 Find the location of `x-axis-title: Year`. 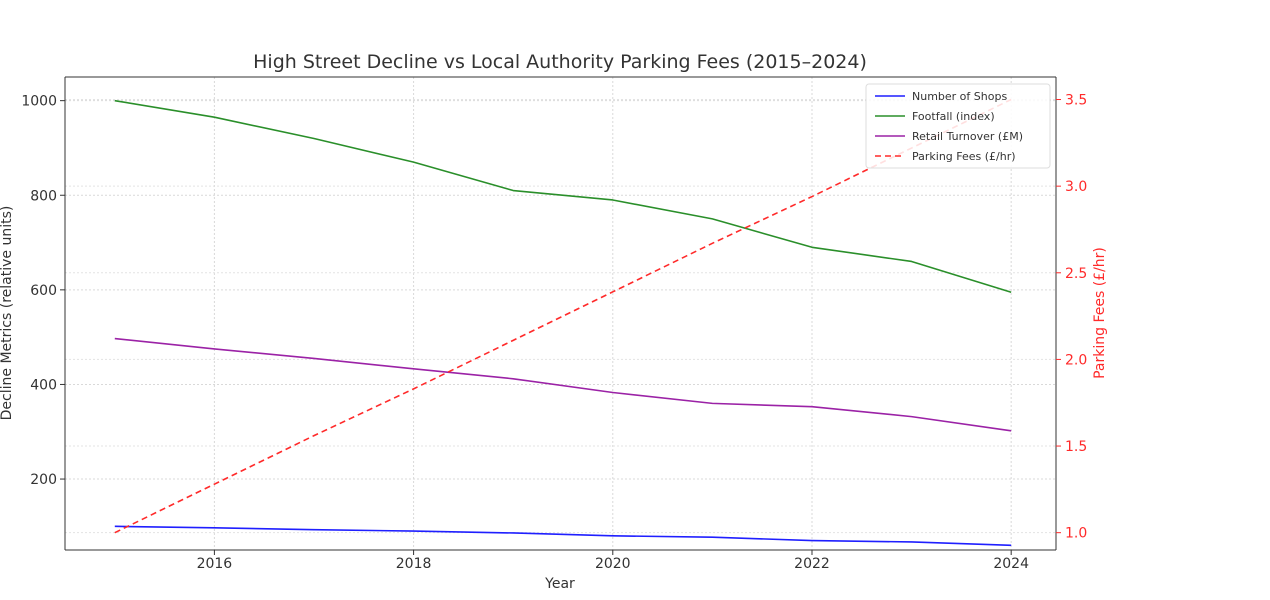

x-axis-title: Year is located at coordinates (559, 584).